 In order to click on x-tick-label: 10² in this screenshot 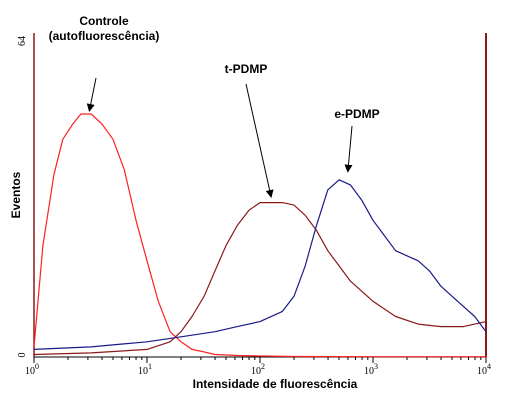, I will do `click(258, 369)`.